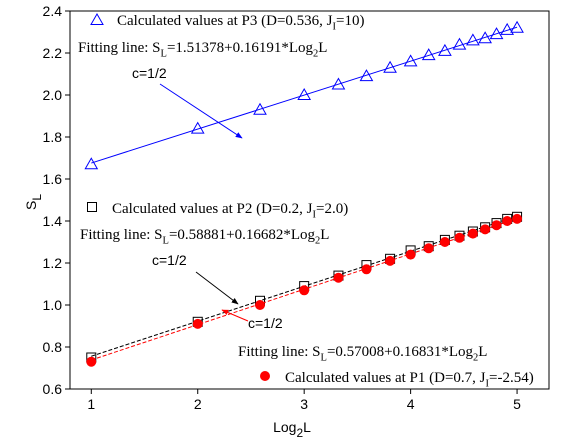  I want to click on y-tick-label: 1.0, so click(53, 305).